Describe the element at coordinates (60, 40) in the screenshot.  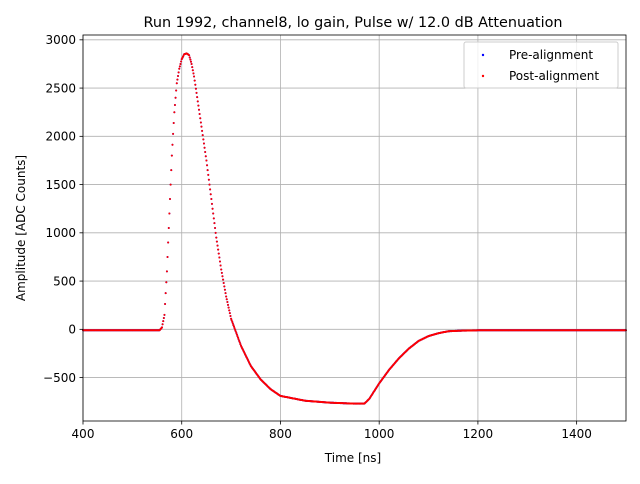
I see `y-tick-label: 3000` at that location.